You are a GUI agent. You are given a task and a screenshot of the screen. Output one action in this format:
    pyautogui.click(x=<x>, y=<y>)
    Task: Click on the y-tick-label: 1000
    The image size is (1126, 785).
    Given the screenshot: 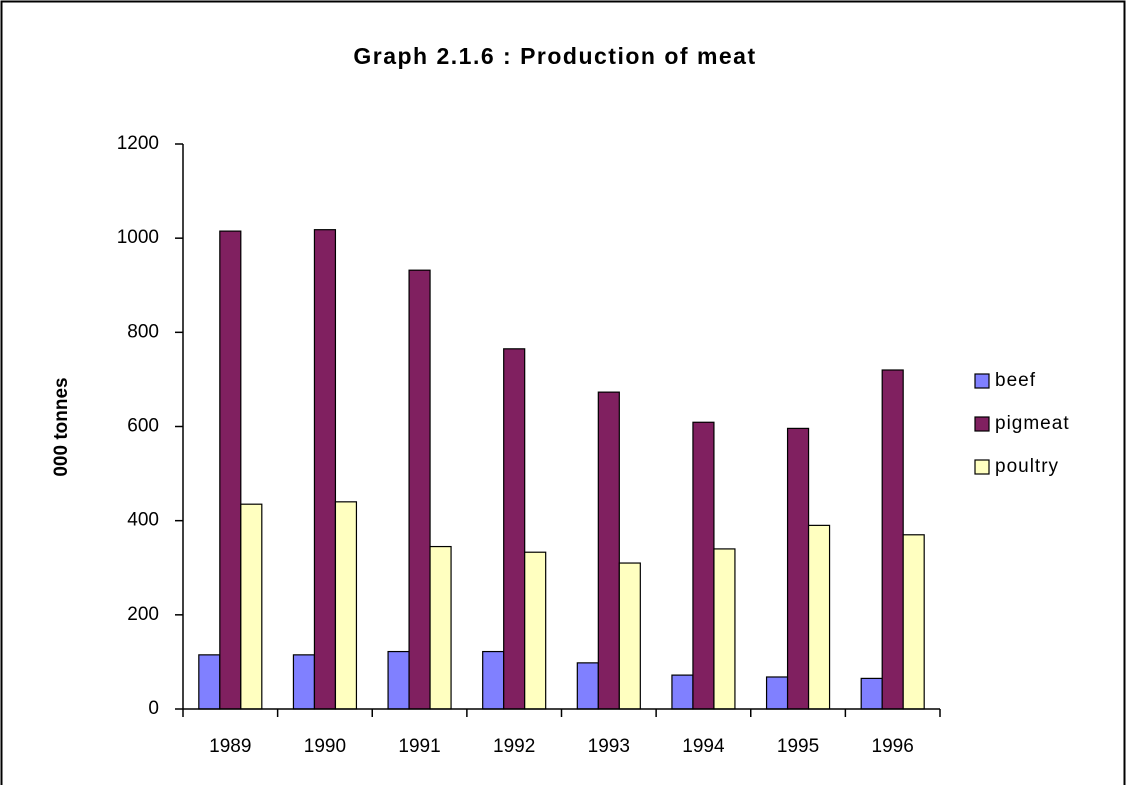 What is the action you would take?
    pyautogui.click(x=138, y=237)
    